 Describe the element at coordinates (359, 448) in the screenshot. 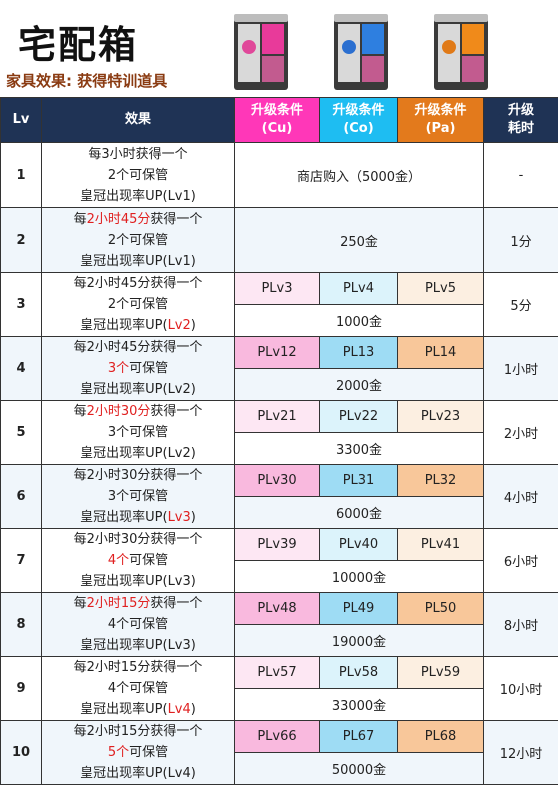

I see `gold-cost-cell: 3300金` at that location.